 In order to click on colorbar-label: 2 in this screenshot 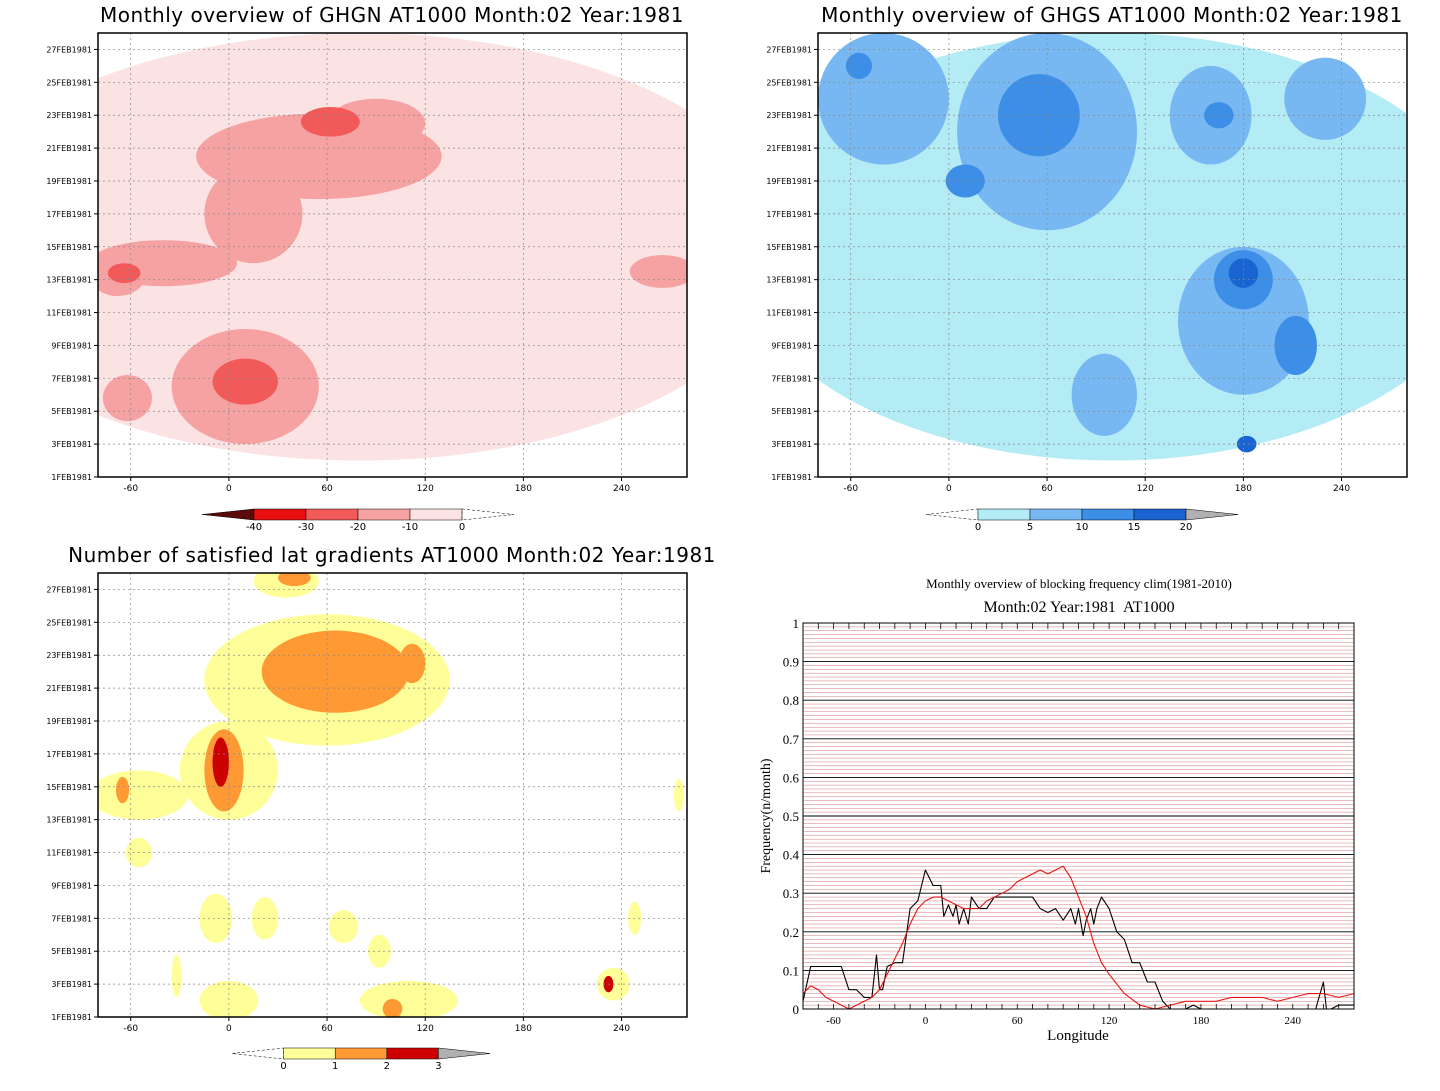, I will do `click(387, 1066)`.